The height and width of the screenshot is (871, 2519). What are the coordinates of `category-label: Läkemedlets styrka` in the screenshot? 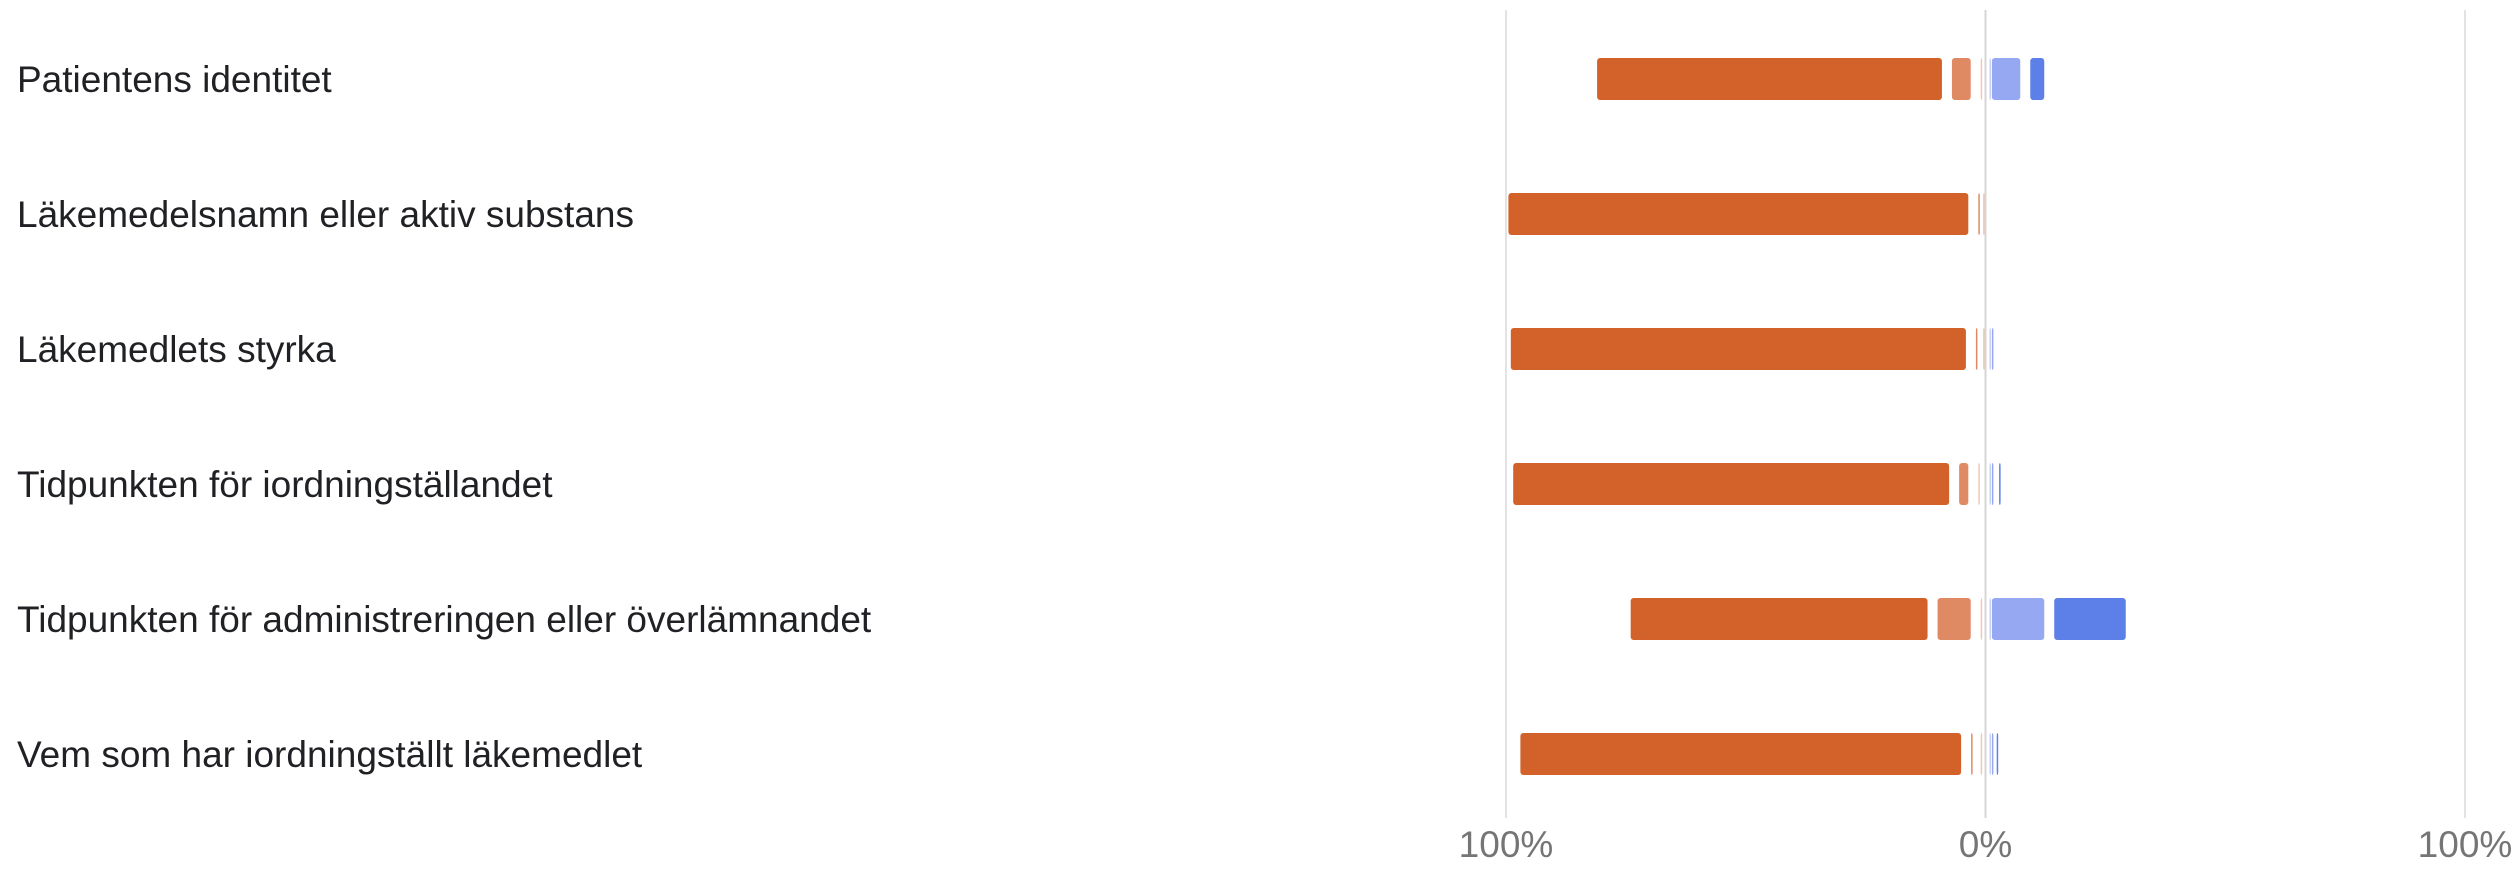 It's located at (176, 349).